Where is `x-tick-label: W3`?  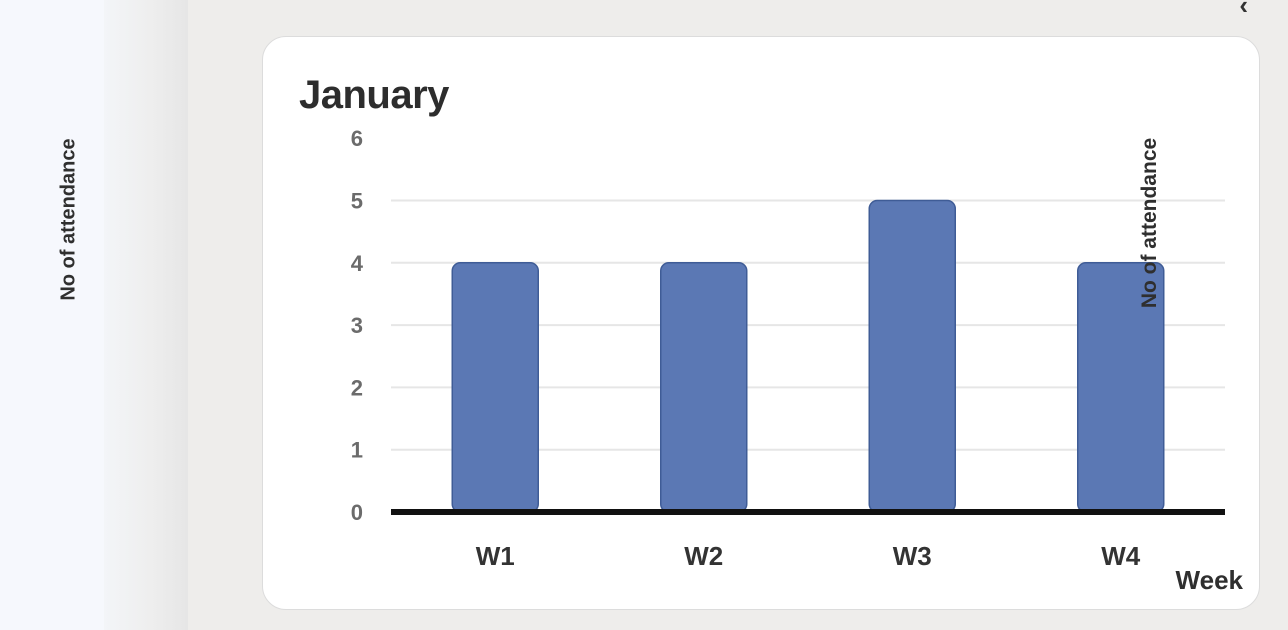
x-tick-label: W3 is located at coordinates (912, 556).